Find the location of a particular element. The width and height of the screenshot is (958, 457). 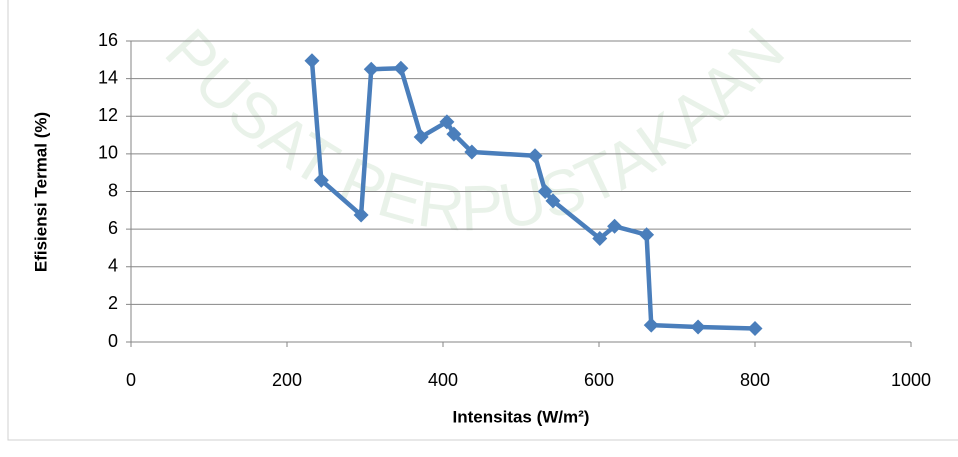

x-tick-label: 800 is located at coordinates (755, 380).